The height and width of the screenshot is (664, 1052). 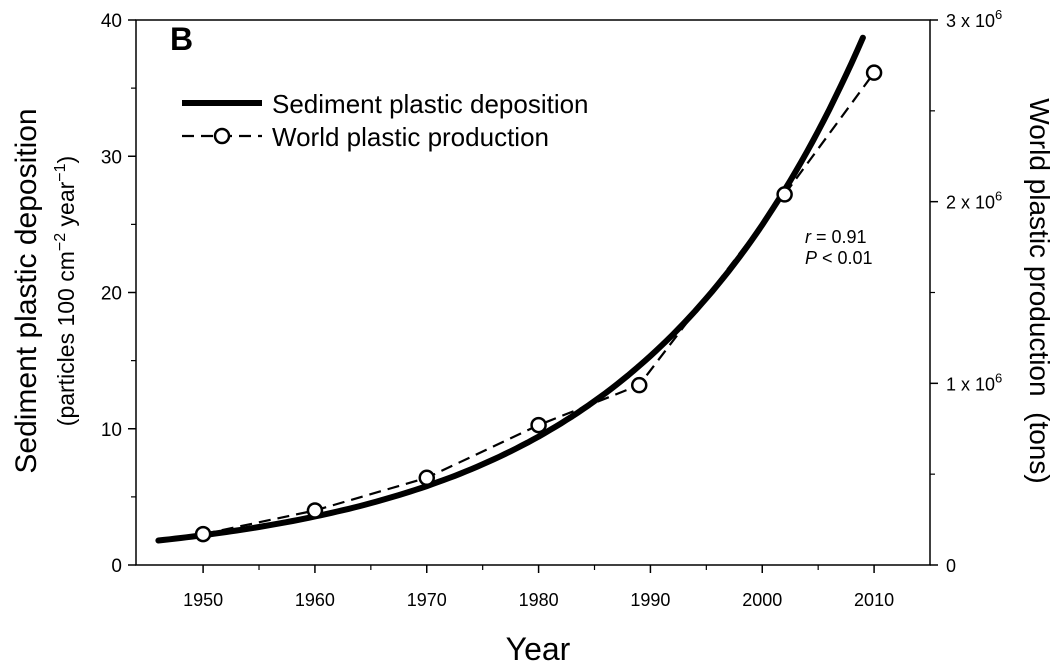 I want to click on y2-axis-title: World plastic production (tons), so click(x=1038, y=290).